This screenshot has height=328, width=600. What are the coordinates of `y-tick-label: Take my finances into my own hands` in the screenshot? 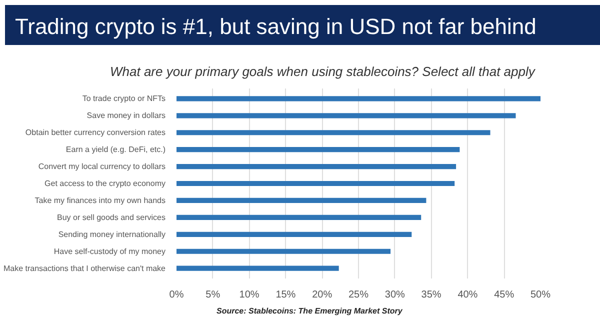 It's located at (100, 200).